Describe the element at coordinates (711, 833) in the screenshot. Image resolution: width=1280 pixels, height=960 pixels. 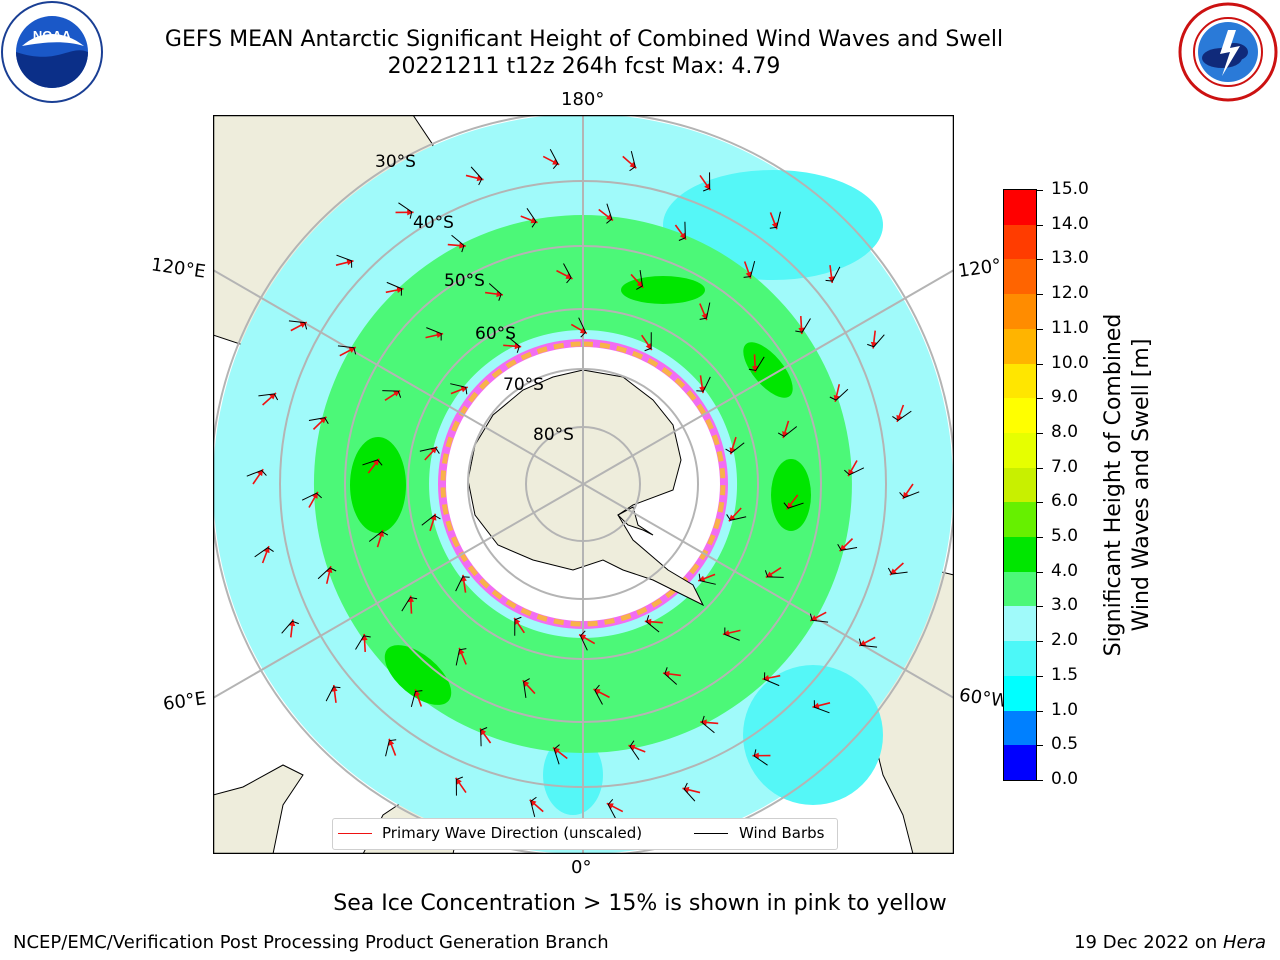
I see `wind-barbs-swatch` at that location.